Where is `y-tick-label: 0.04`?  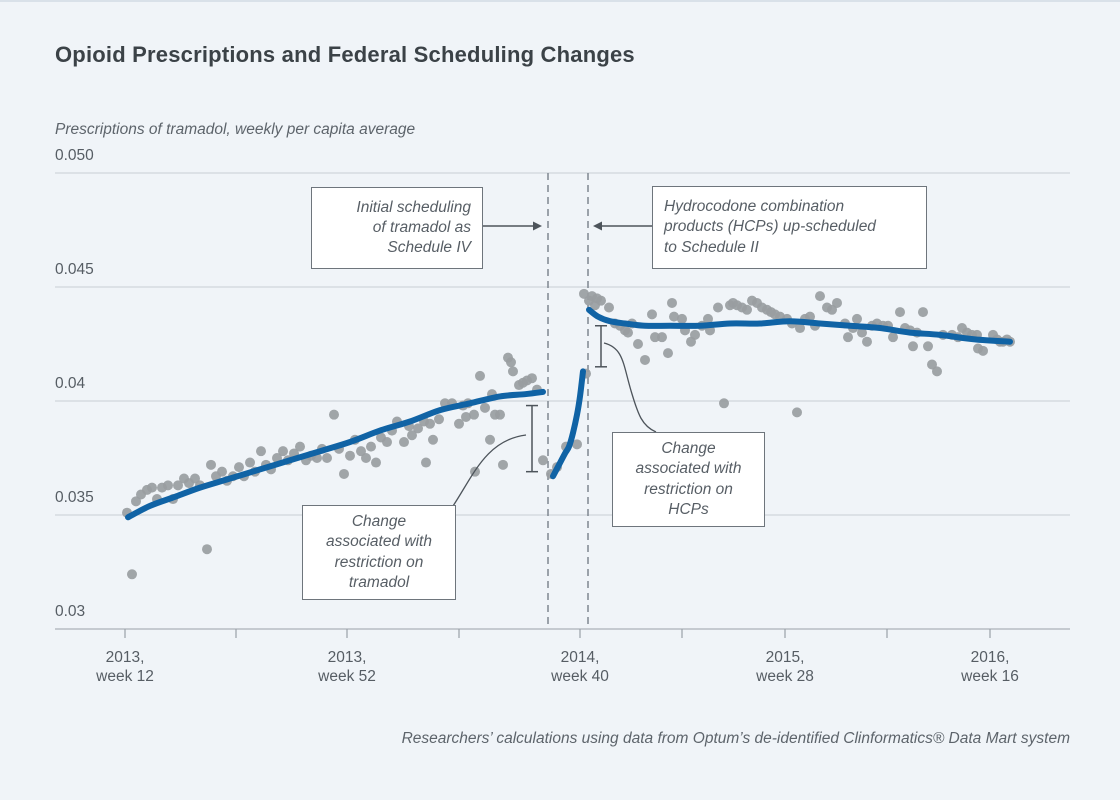 y-tick-label: 0.04 is located at coordinates (70, 383).